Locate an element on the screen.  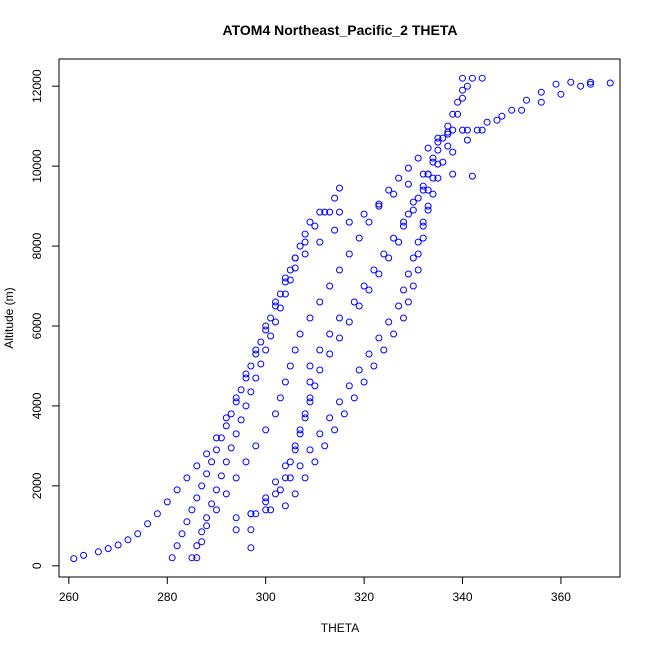
y-tick-label: 4000 is located at coordinates (37, 405).